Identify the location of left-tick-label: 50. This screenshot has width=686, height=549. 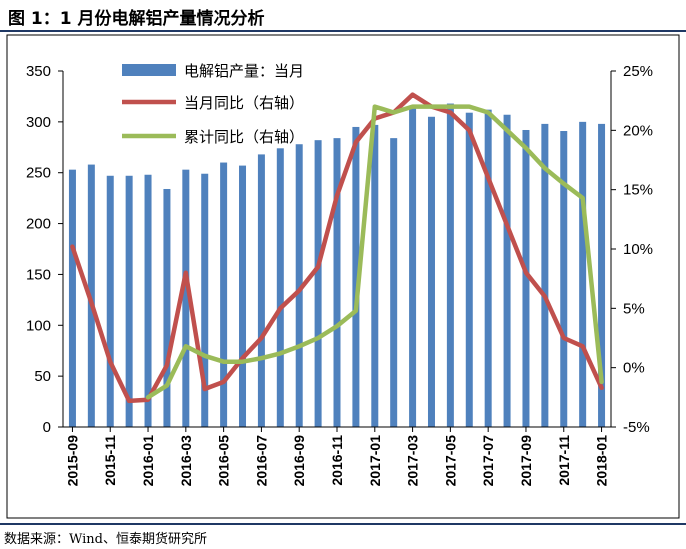
(42, 376).